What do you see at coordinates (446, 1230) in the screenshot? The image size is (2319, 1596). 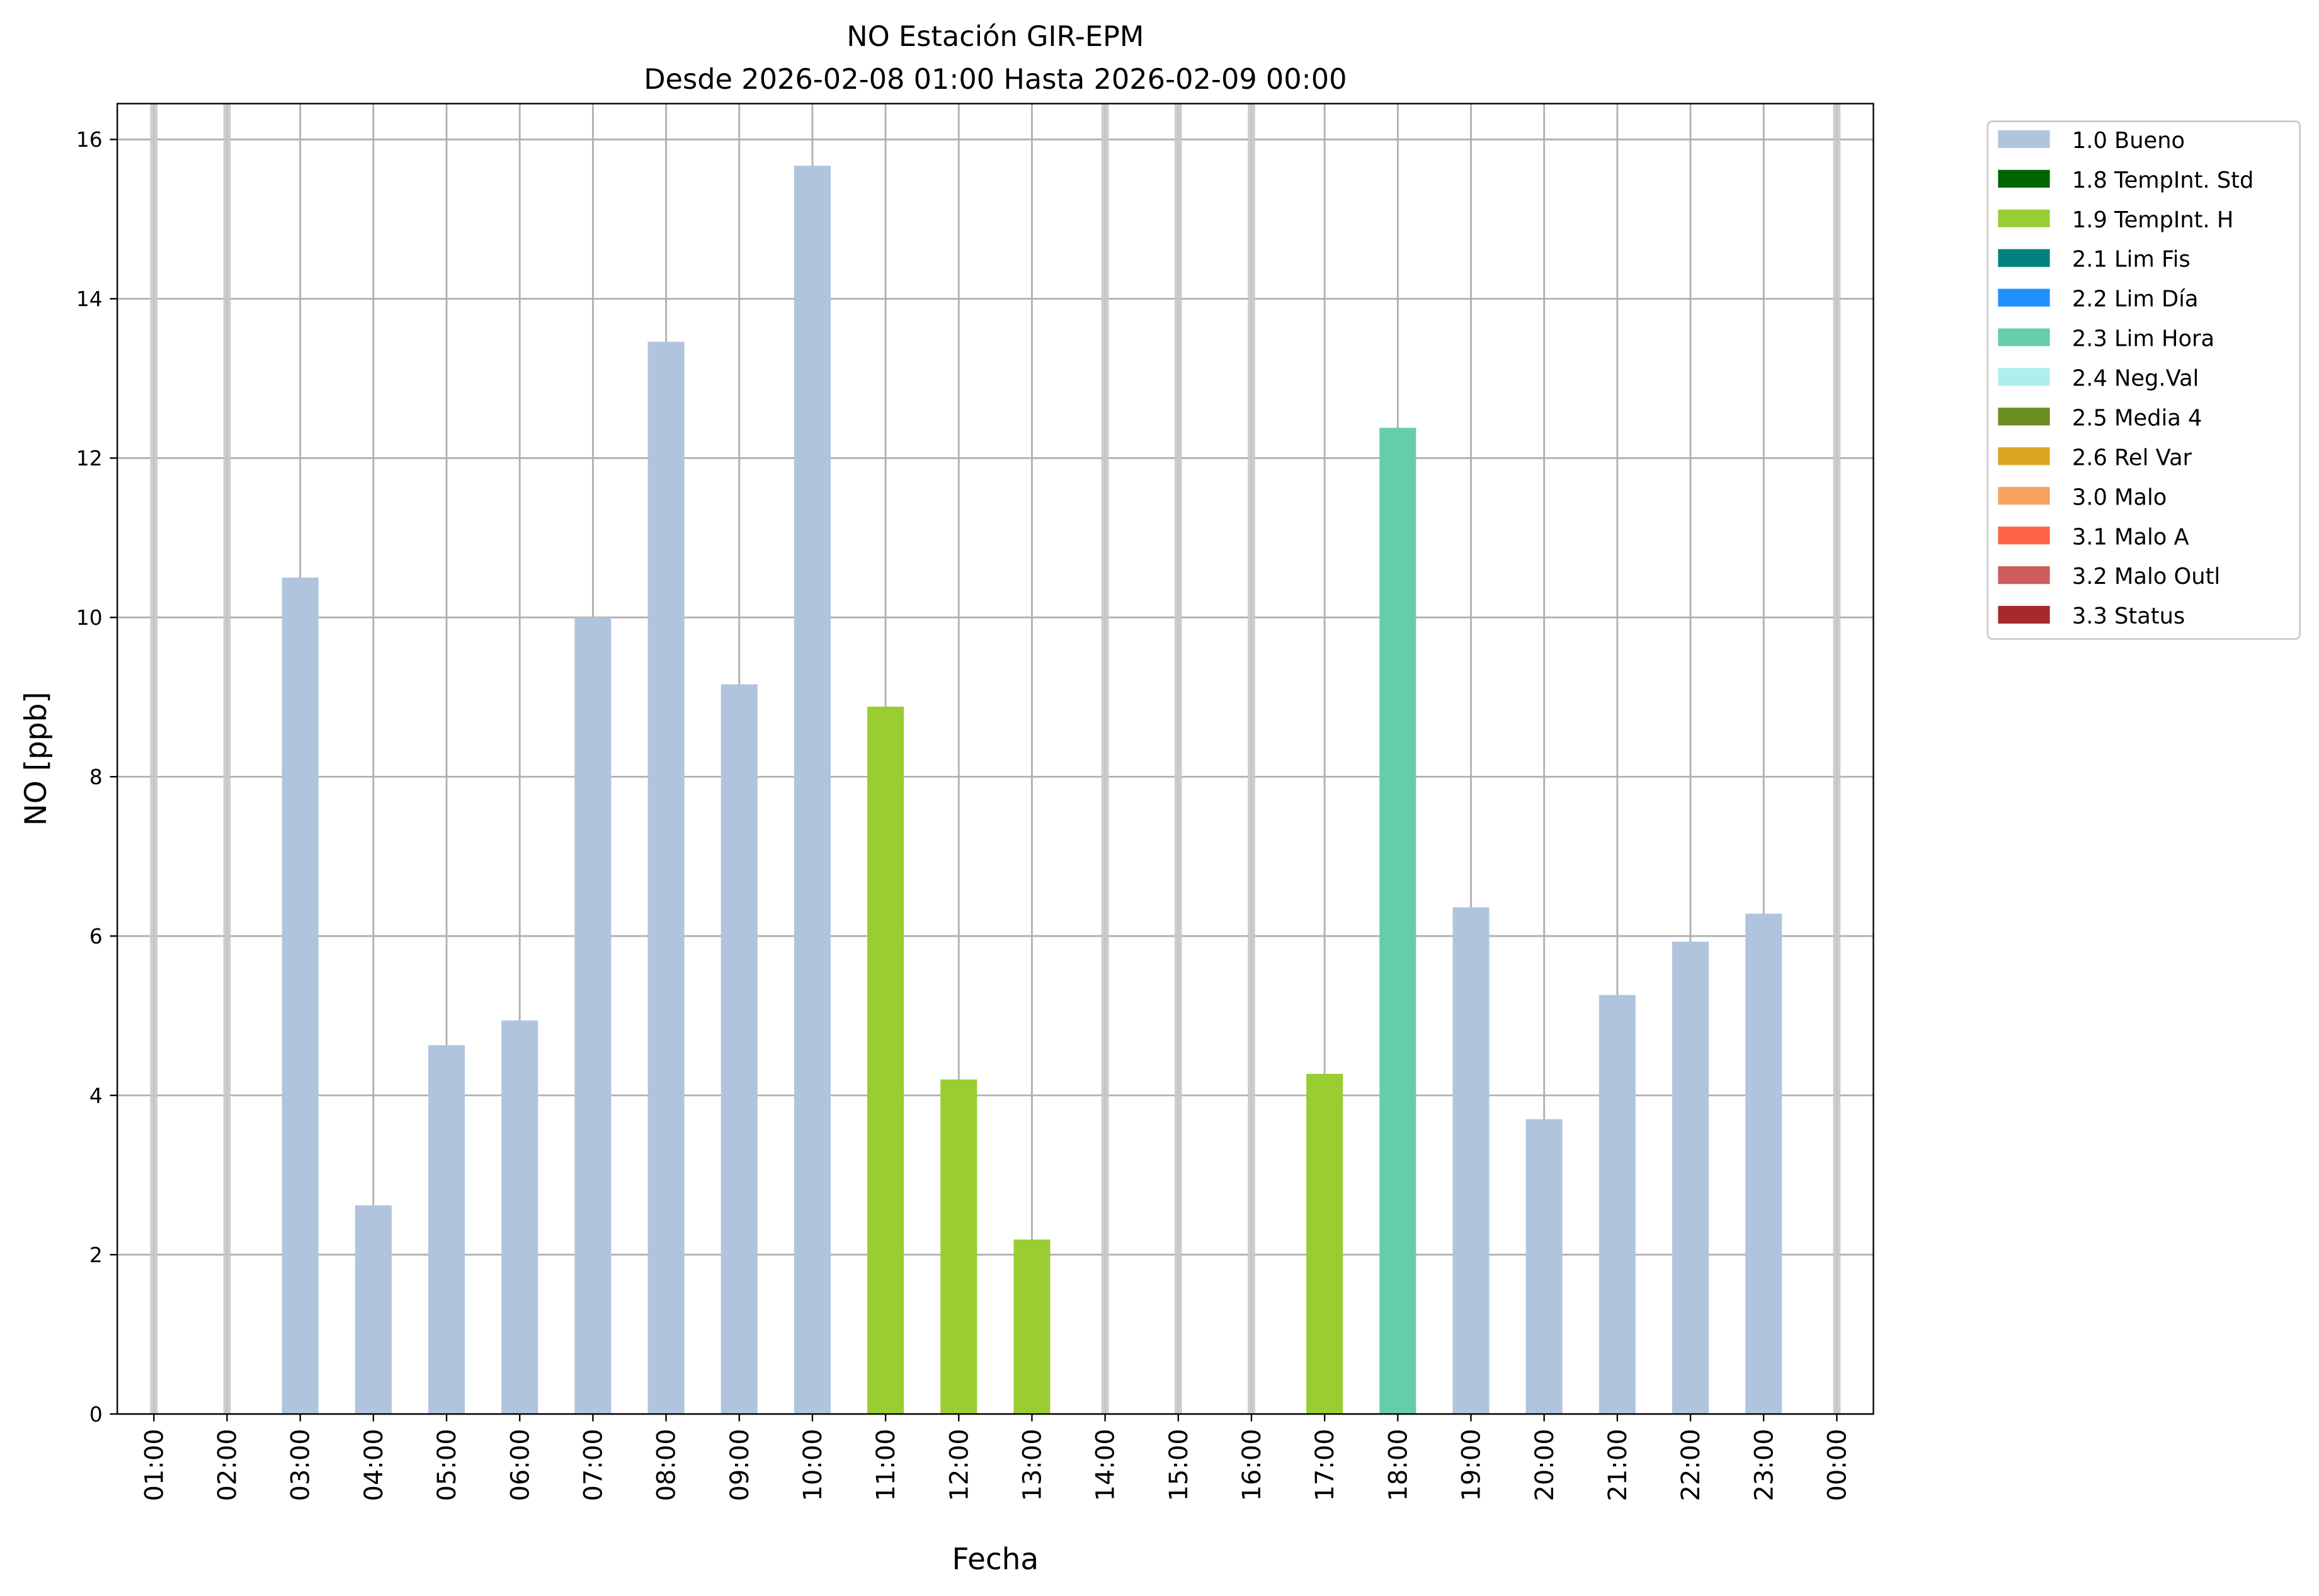 I see `bar-05:00` at bounding box center [446, 1230].